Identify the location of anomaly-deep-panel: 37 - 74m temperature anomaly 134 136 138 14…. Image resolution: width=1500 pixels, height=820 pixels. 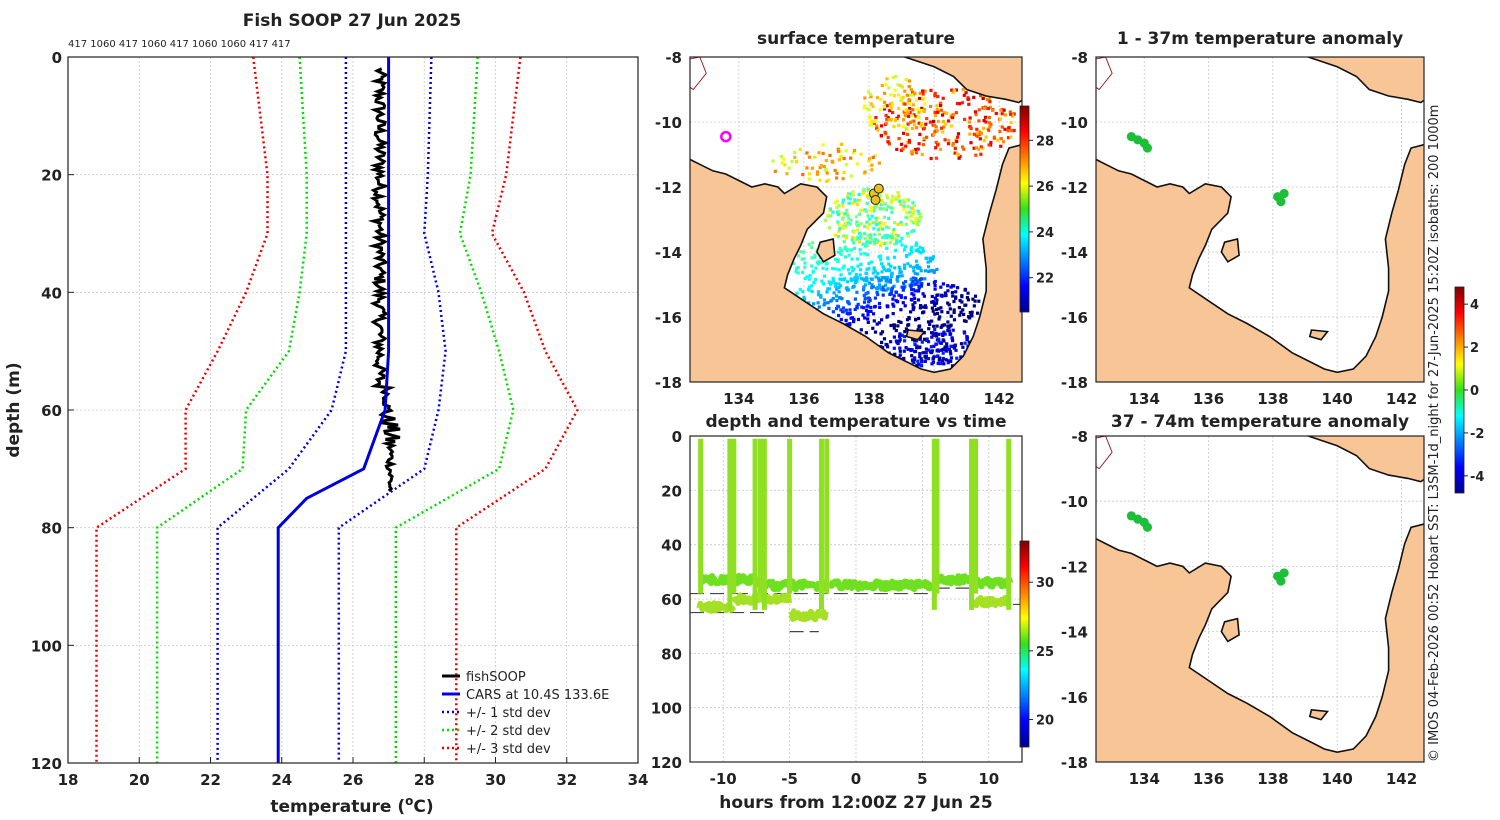
(1243, 600).